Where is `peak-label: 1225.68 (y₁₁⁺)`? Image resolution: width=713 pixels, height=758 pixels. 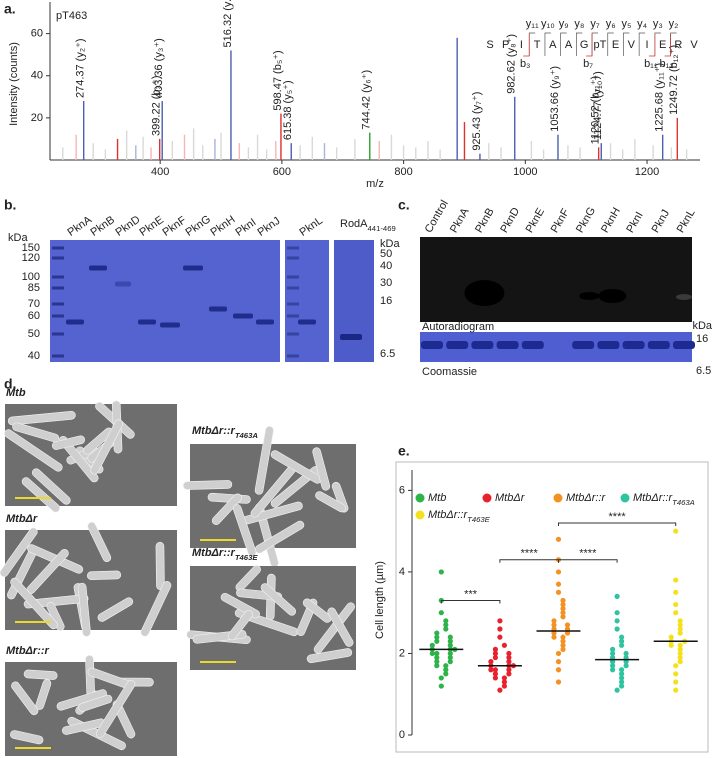 peak-label: 1225.68 (y₁₁⁺) is located at coordinates (660, 97).